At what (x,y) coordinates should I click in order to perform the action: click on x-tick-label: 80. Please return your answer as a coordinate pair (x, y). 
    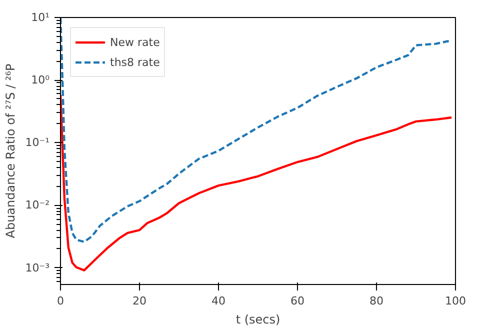
    Looking at the image, I should click on (377, 301).